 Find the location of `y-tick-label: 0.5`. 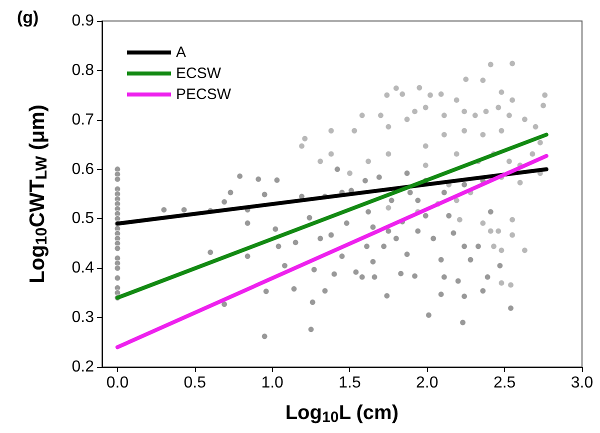

y-tick-label: 0.5 is located at coordinates (83, 219).